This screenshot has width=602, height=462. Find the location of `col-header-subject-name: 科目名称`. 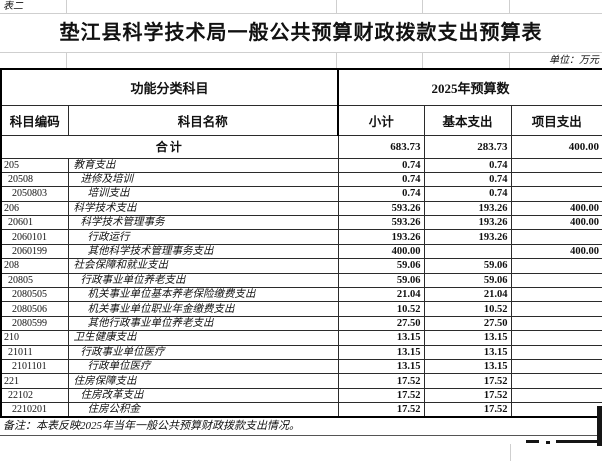

col-header-subject-name: 科目名称 is located at coordinates (203, 120).